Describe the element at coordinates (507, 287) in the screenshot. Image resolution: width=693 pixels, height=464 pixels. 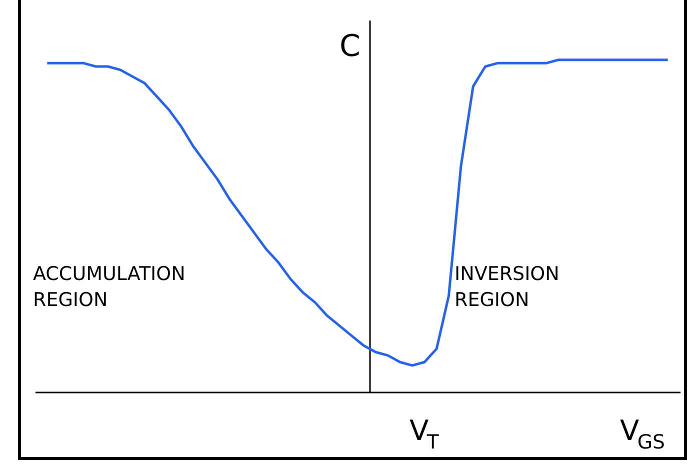
I see `annotation: INVERSION REGION` at that location.